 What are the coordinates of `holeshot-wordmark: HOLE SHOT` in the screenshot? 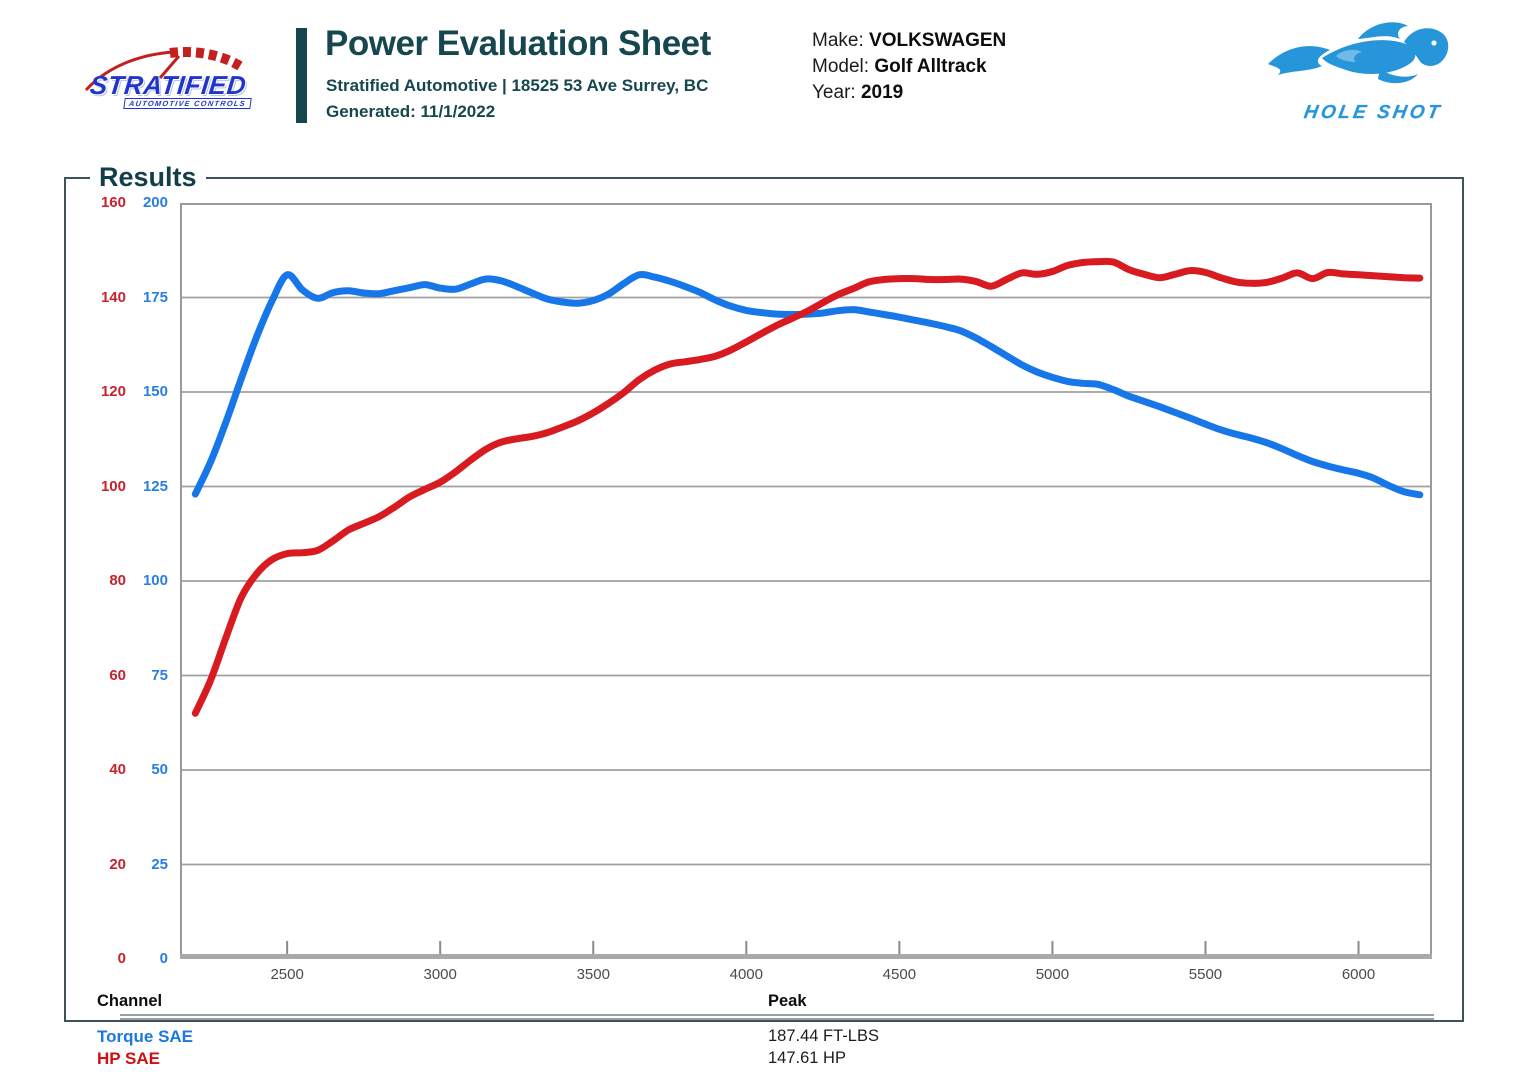 It's located at (1373, 112).